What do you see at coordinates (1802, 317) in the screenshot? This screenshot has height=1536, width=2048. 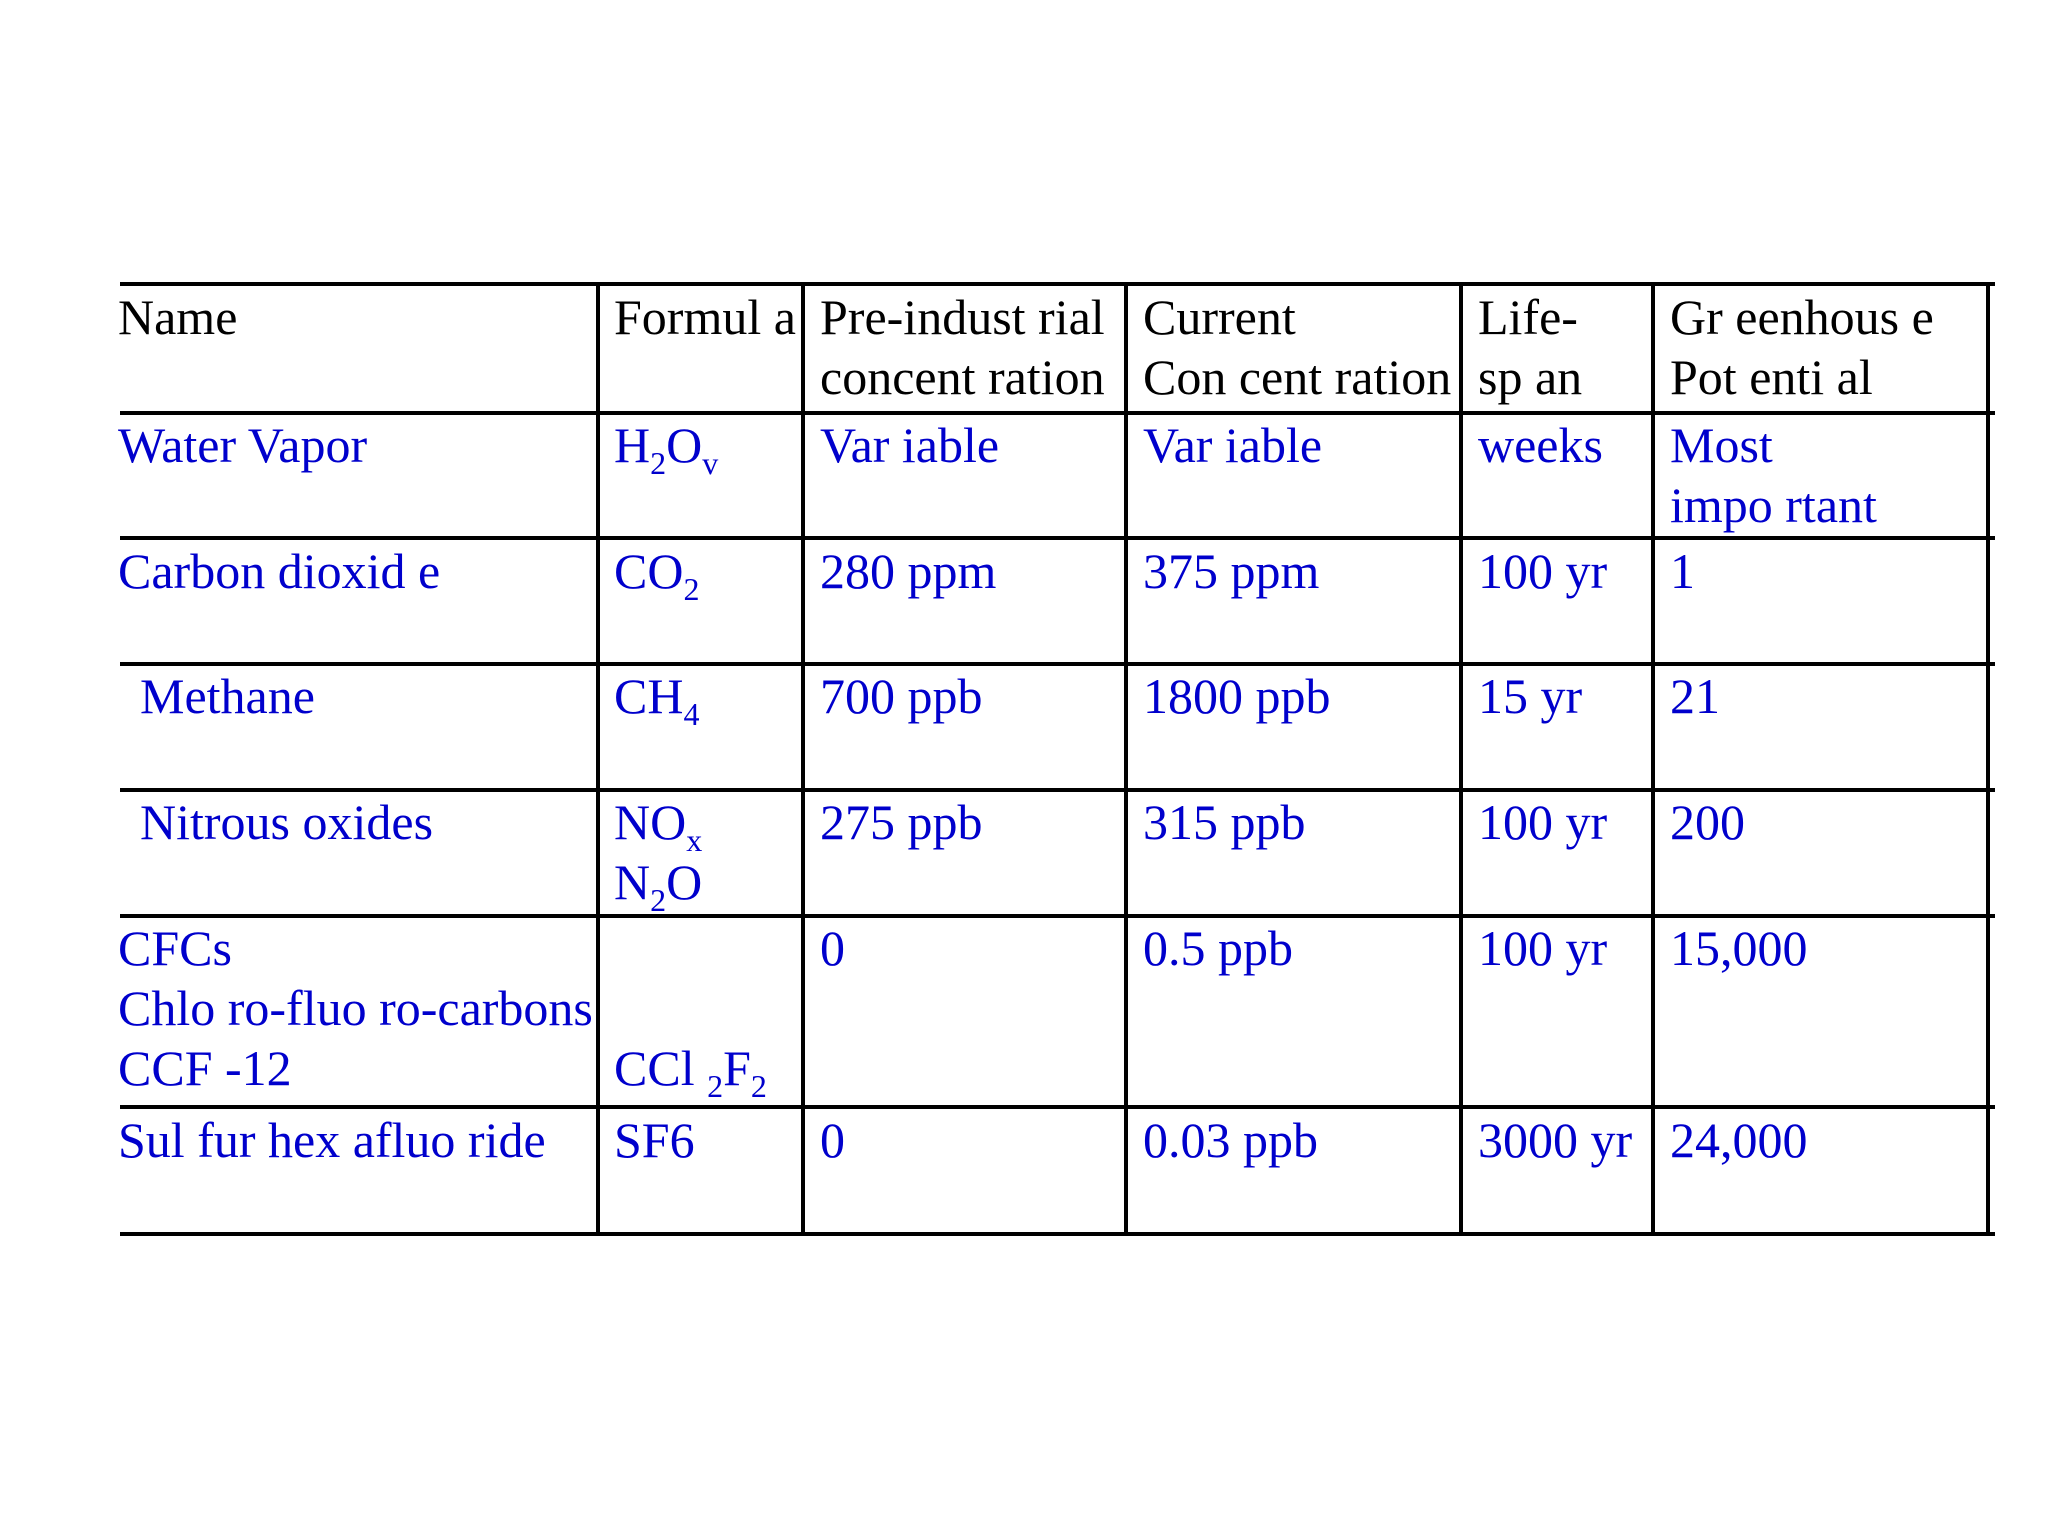 I see `header-potential-line1: Gr eenhous e` at bounding box center [1802, 317].